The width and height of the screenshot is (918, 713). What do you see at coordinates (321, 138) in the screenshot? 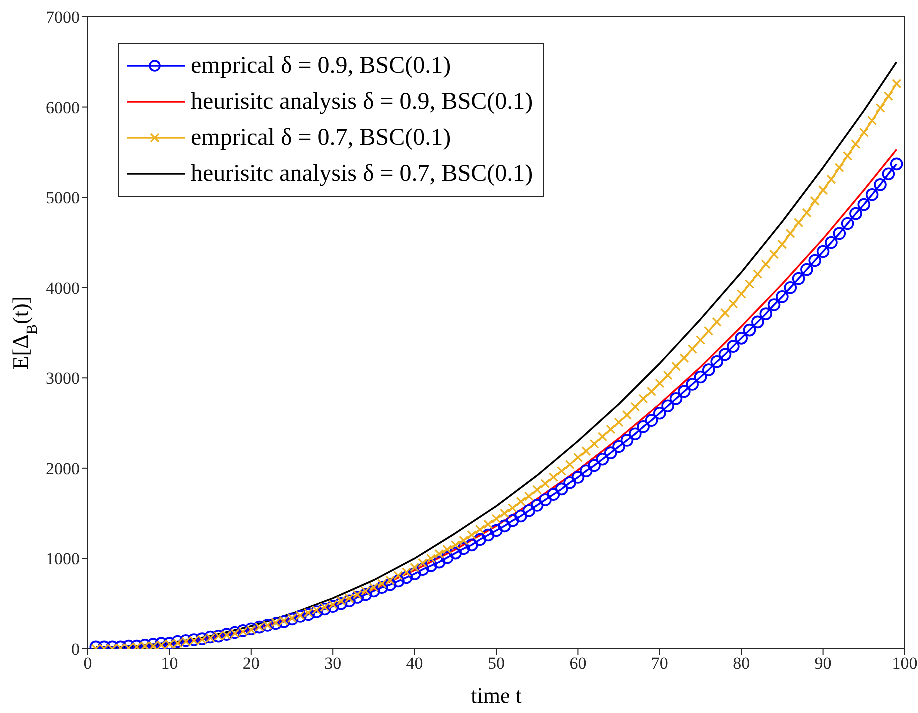
I see `legend-label: emprical δ = 0.7, BSC(0.1)` at bounding box center [321, 138].